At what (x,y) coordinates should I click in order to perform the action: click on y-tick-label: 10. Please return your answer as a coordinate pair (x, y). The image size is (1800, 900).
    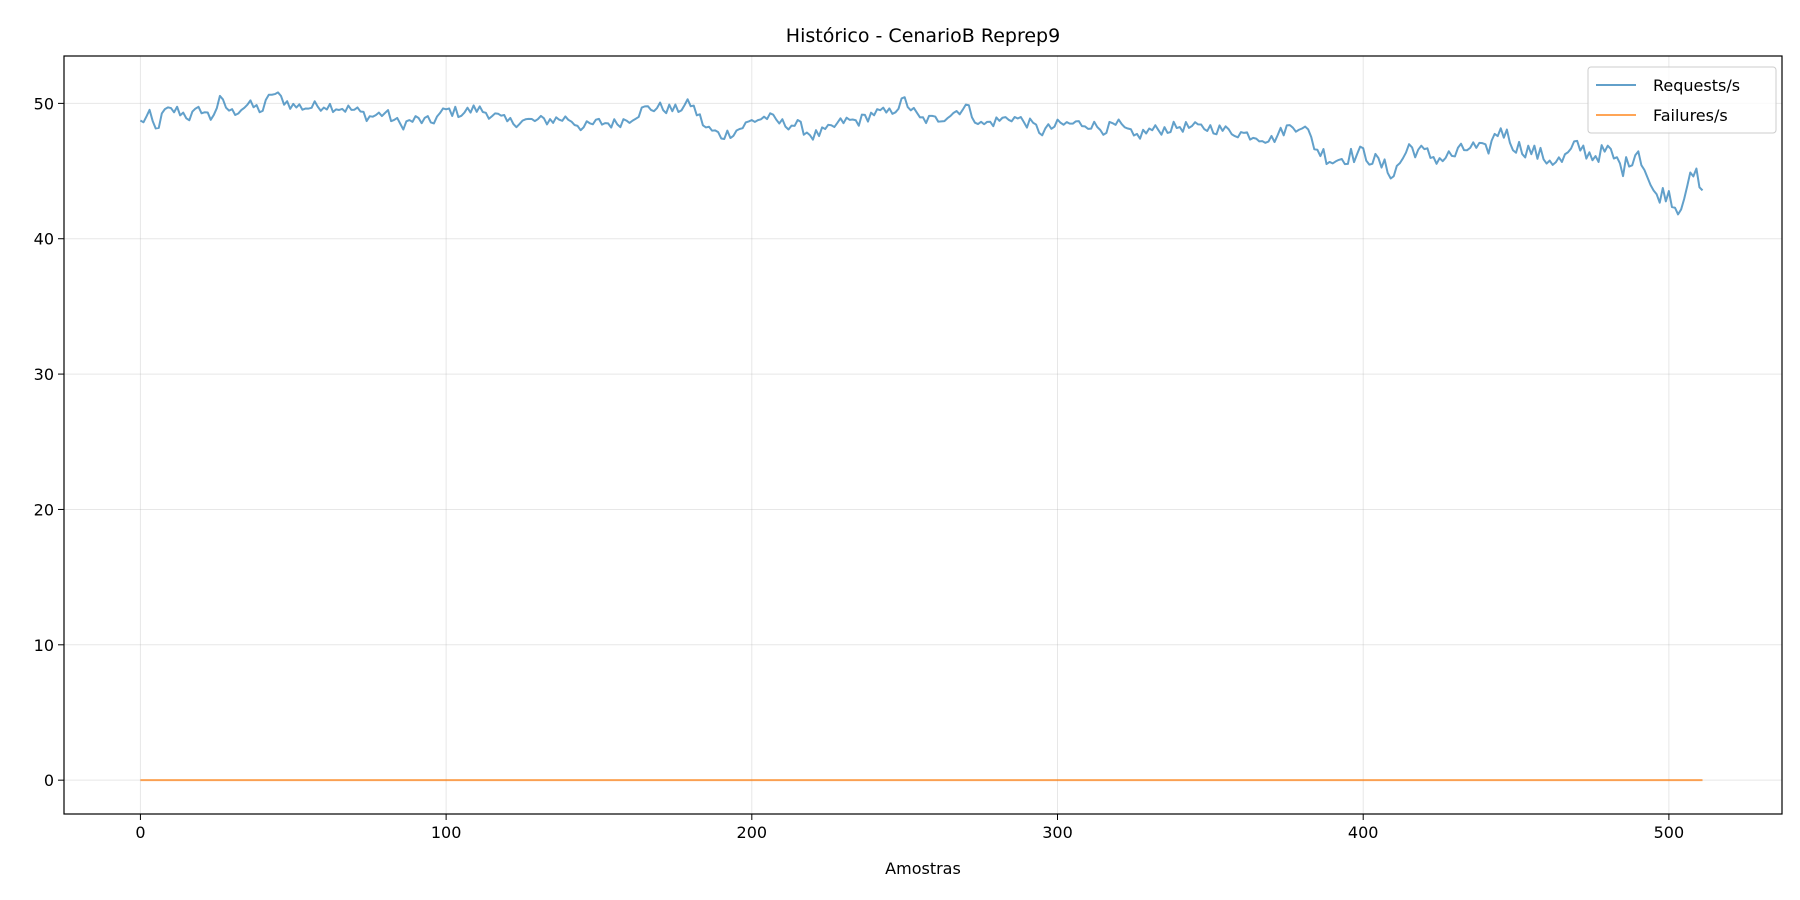
    Looking at the image, I should click on (44, 645).